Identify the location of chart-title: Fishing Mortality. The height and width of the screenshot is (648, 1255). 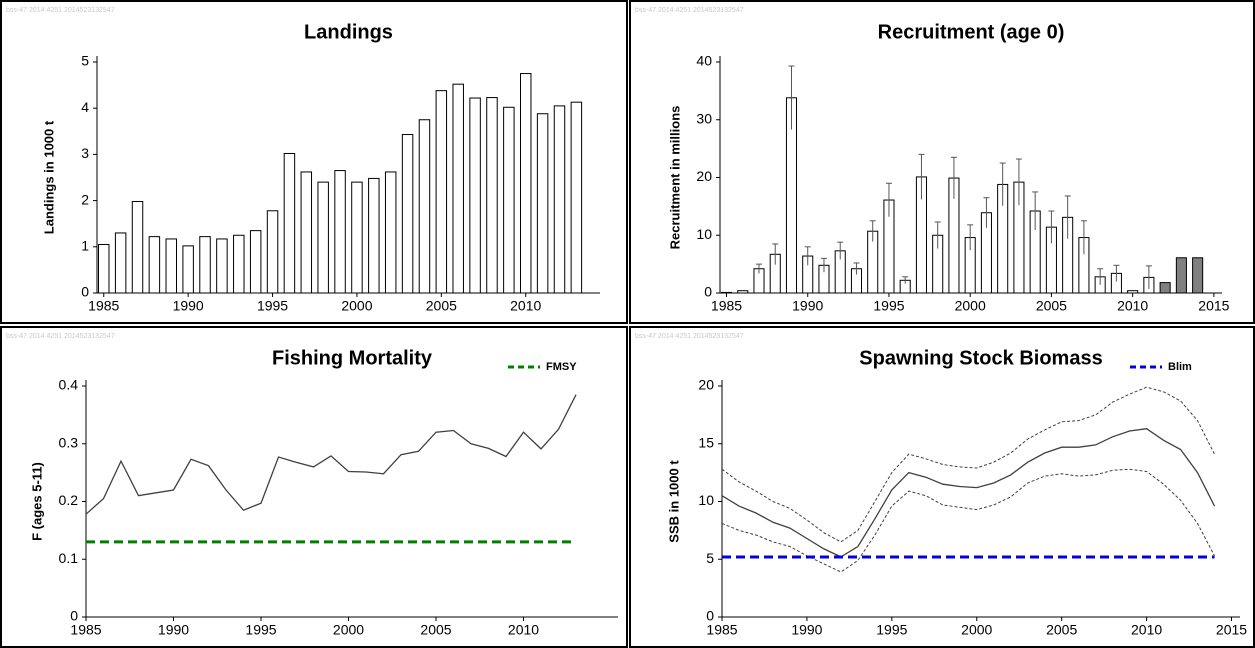
(352, 358).